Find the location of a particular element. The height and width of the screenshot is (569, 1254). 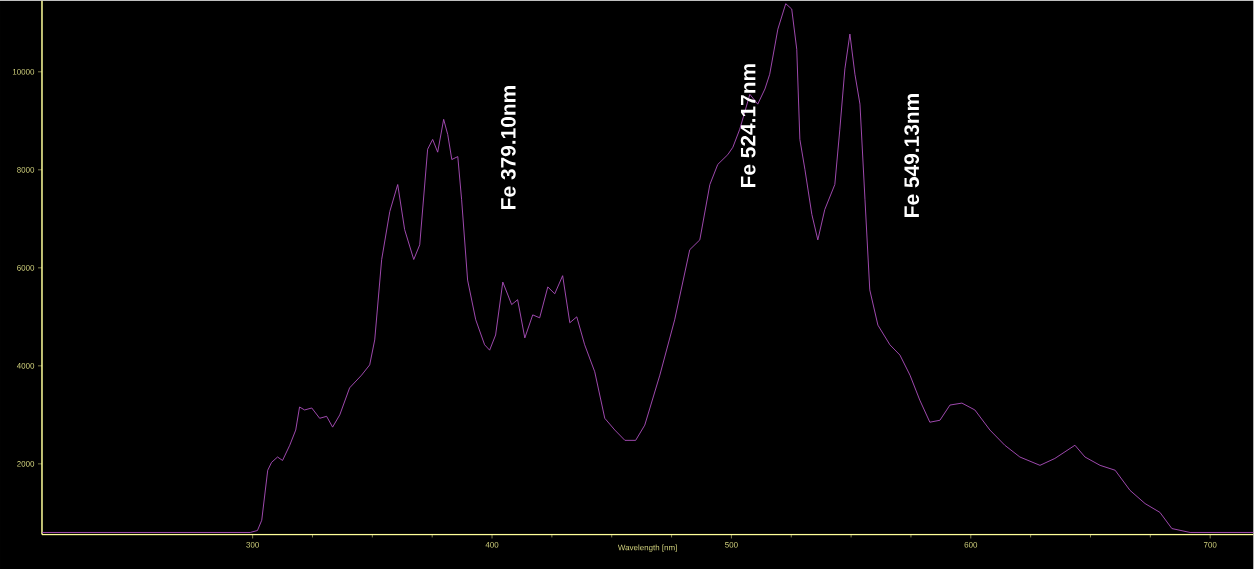

annotation: Fe 379.10nm is located at coordinates (508, 147).